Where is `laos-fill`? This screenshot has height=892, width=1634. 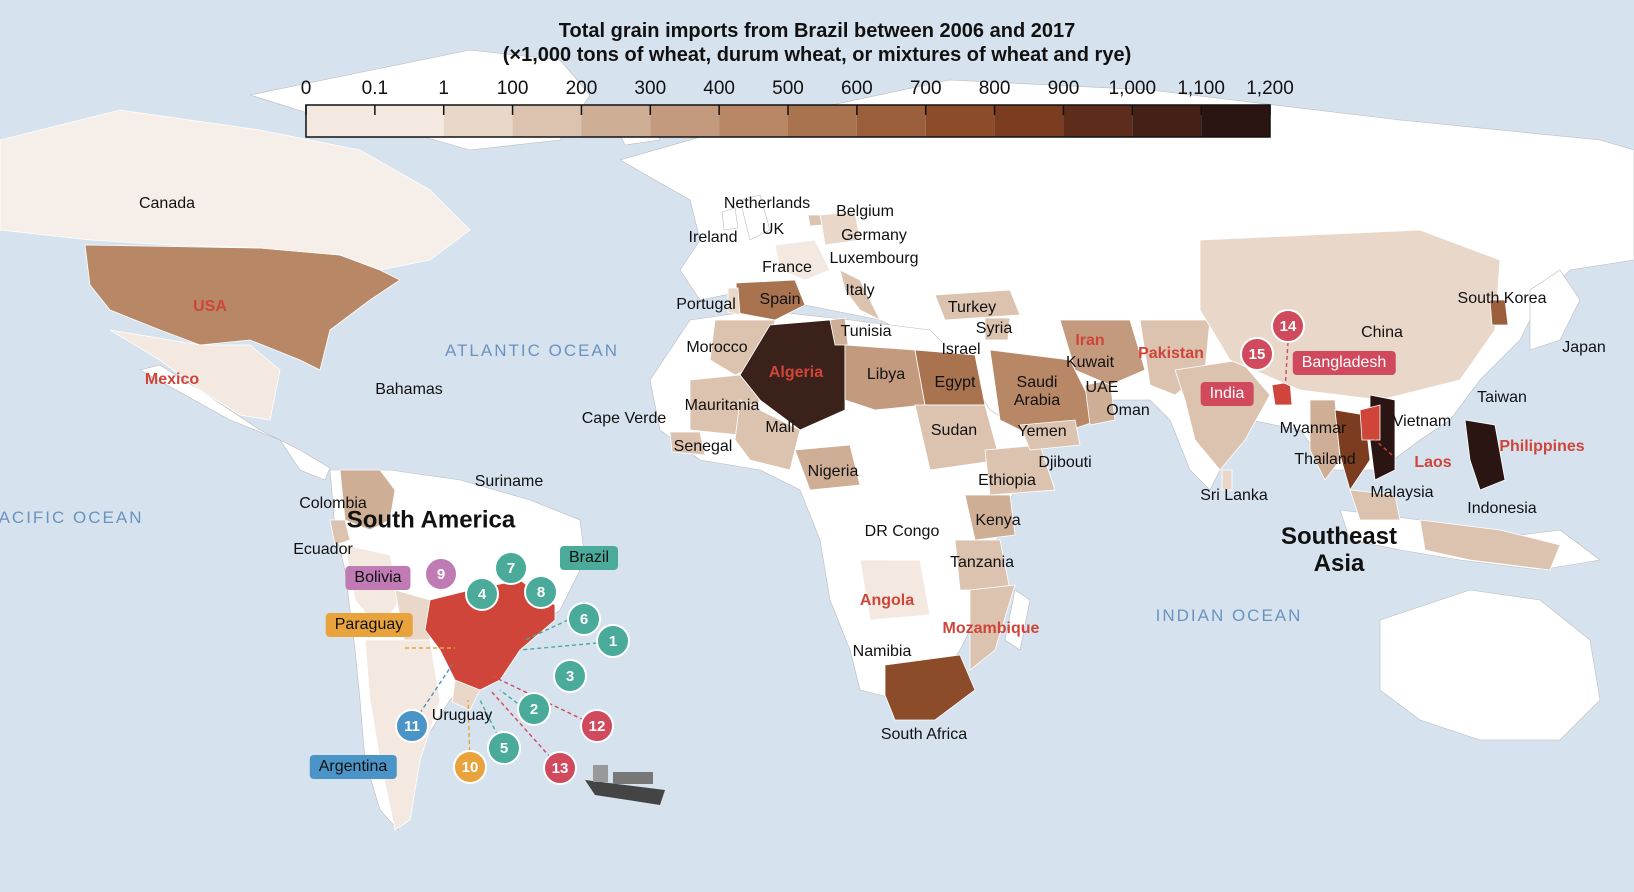
laos-fill is located at coordinates (1370, 422).